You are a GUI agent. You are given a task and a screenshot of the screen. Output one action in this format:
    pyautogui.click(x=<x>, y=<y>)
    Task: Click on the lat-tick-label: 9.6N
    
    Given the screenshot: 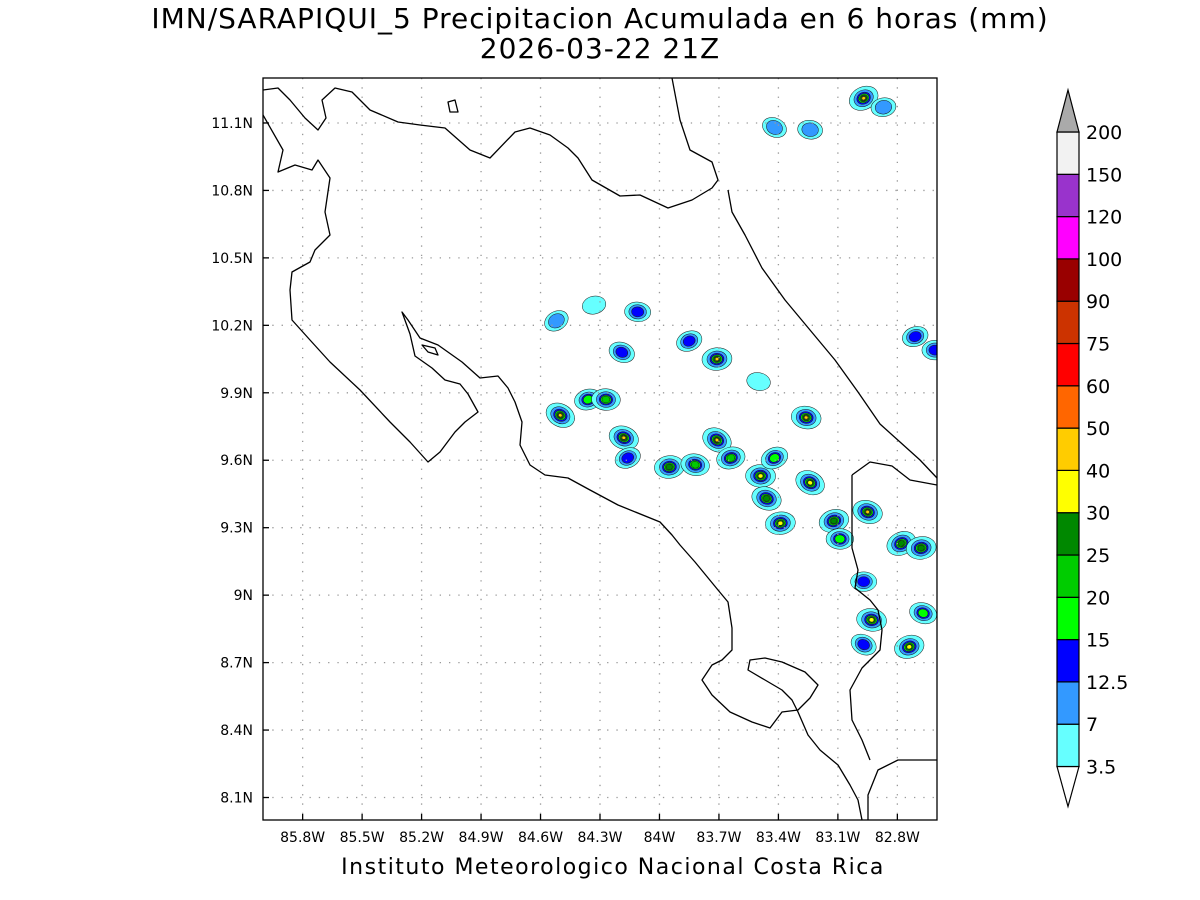 What is the action you would take?
    pyautogui.click(x=236, y=461)
    